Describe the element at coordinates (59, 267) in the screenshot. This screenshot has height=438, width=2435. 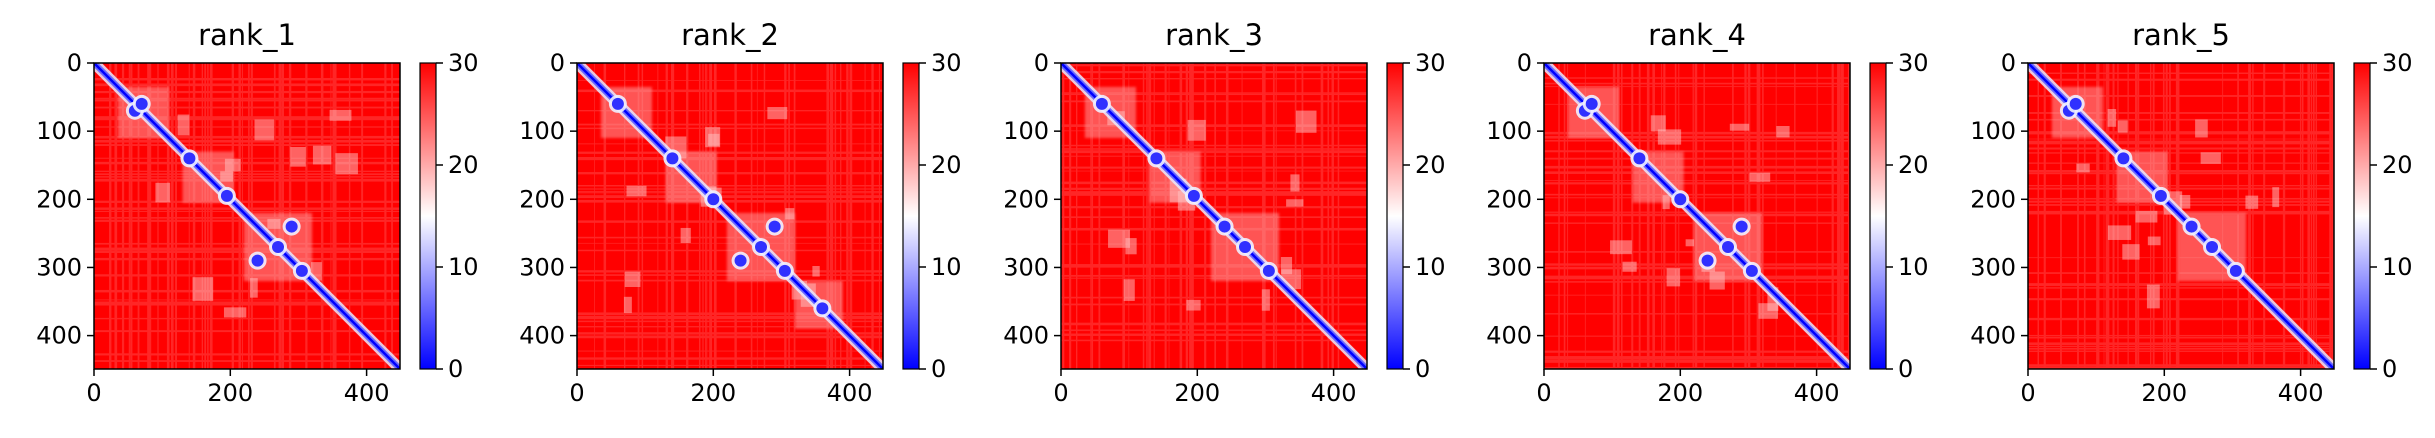
I see `y-tick-label: 300` at that location.